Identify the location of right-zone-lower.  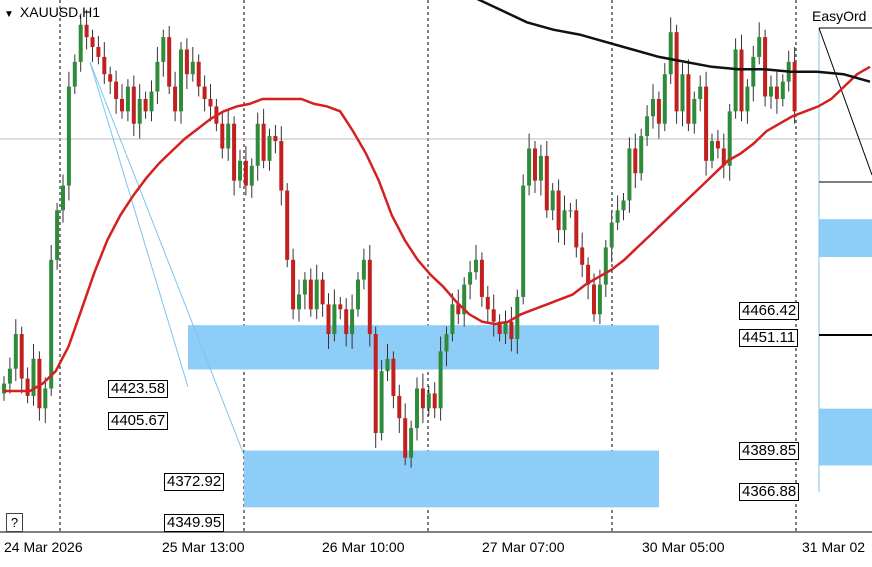
(845, 437).